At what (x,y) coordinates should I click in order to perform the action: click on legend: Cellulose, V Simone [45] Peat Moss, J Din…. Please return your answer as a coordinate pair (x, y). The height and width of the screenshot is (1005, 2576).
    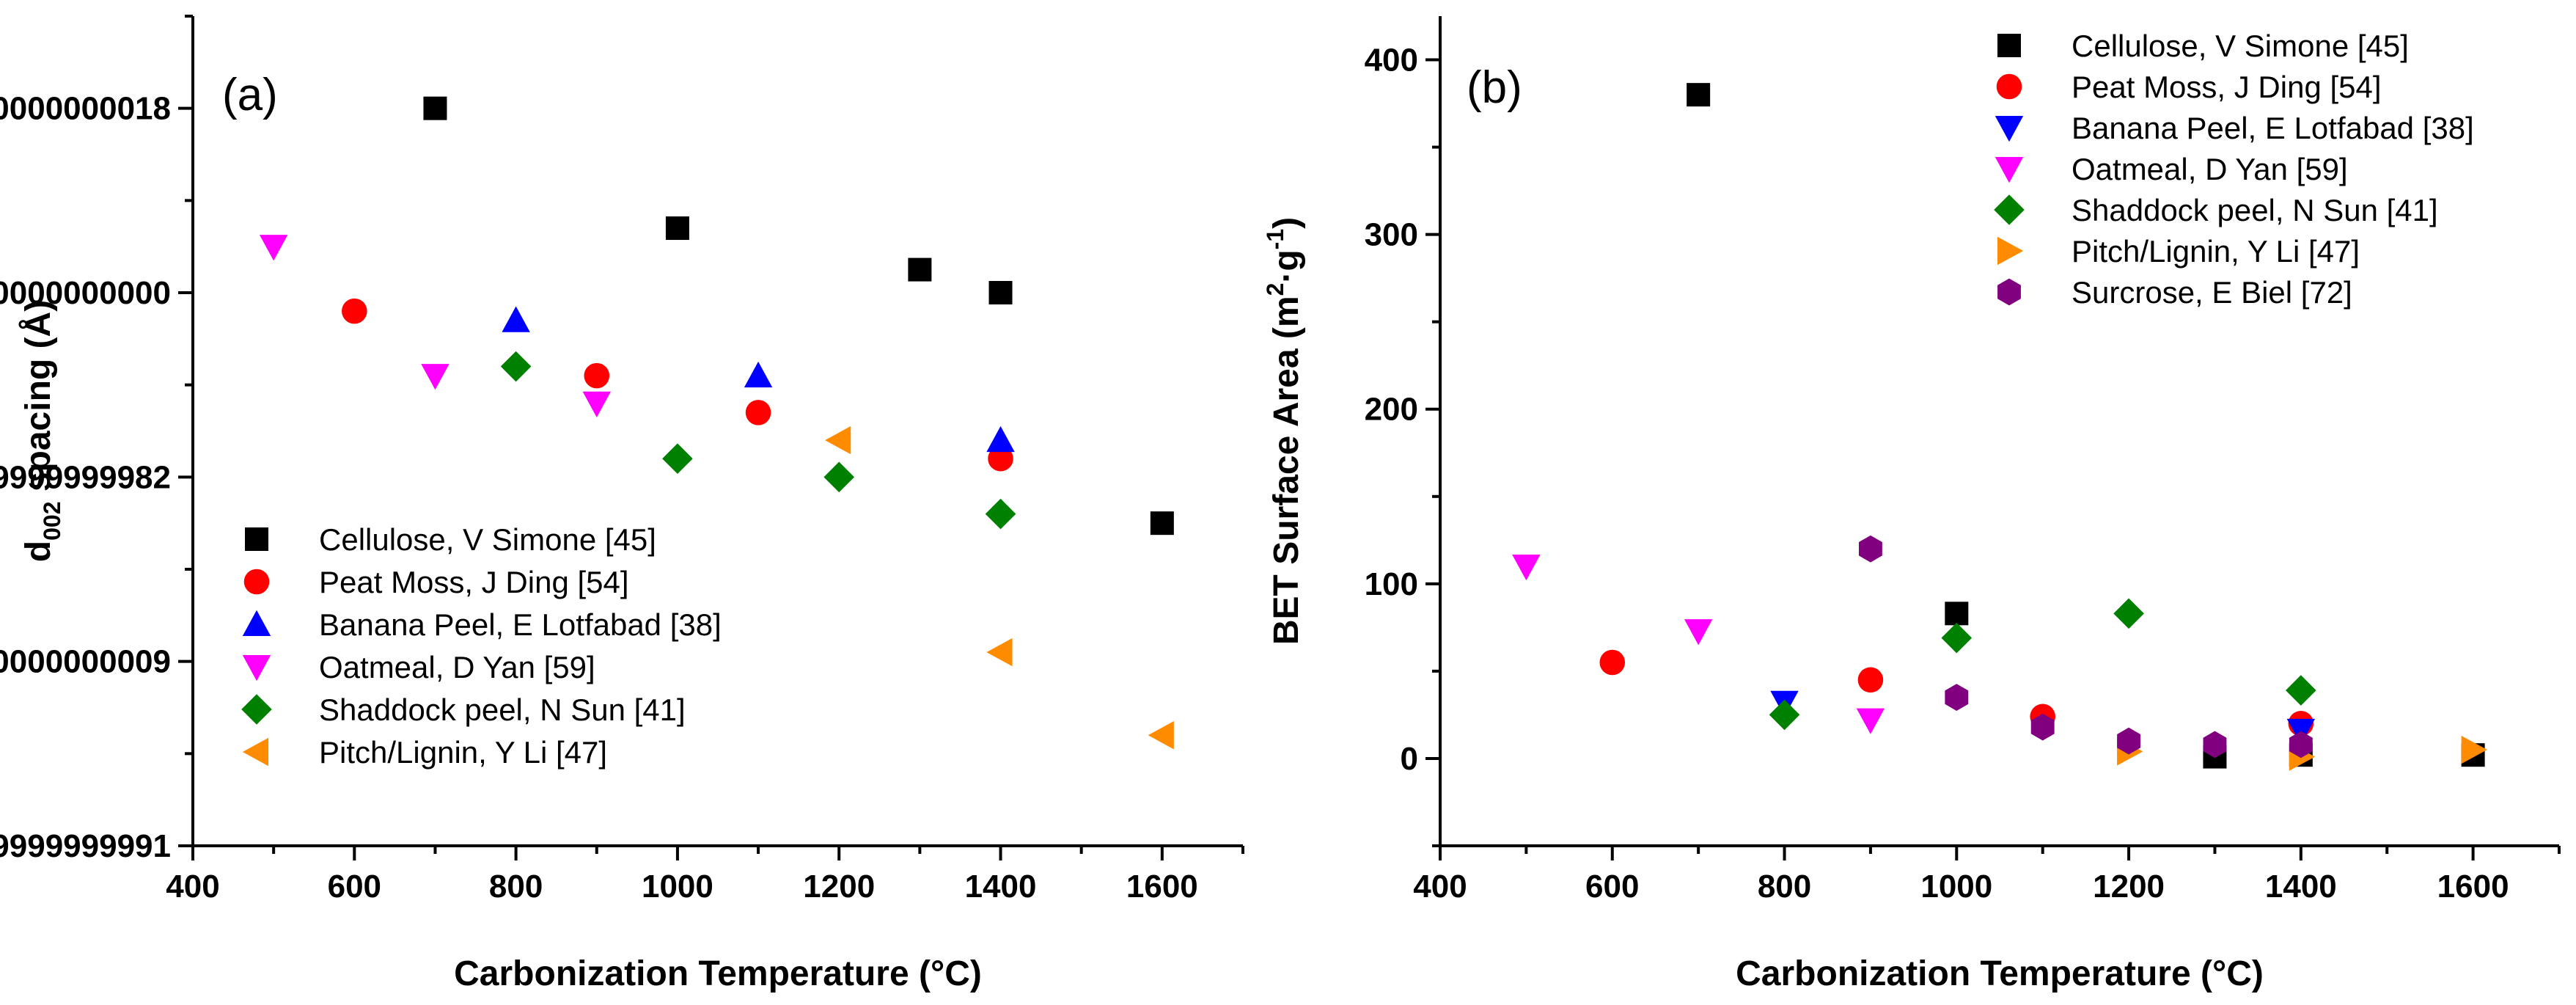
    Looking at the image, I should click on (482, 646).